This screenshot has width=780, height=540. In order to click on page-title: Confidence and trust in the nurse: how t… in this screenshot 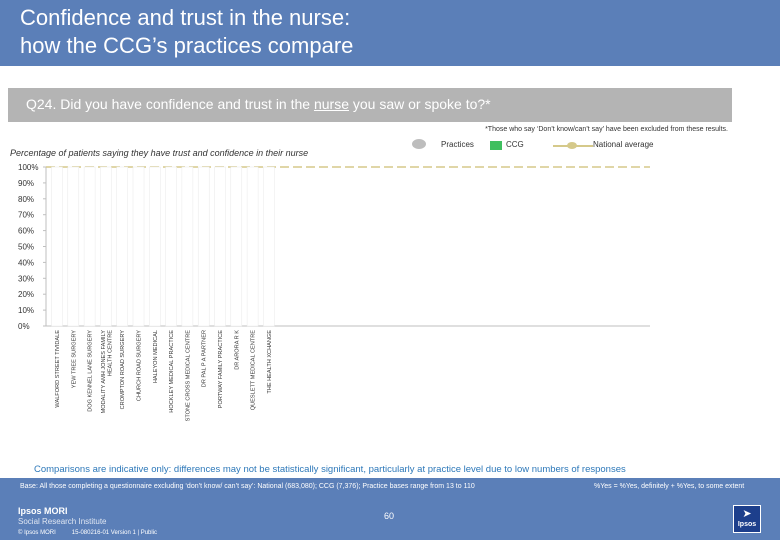, I will do `click(186, 32)`.